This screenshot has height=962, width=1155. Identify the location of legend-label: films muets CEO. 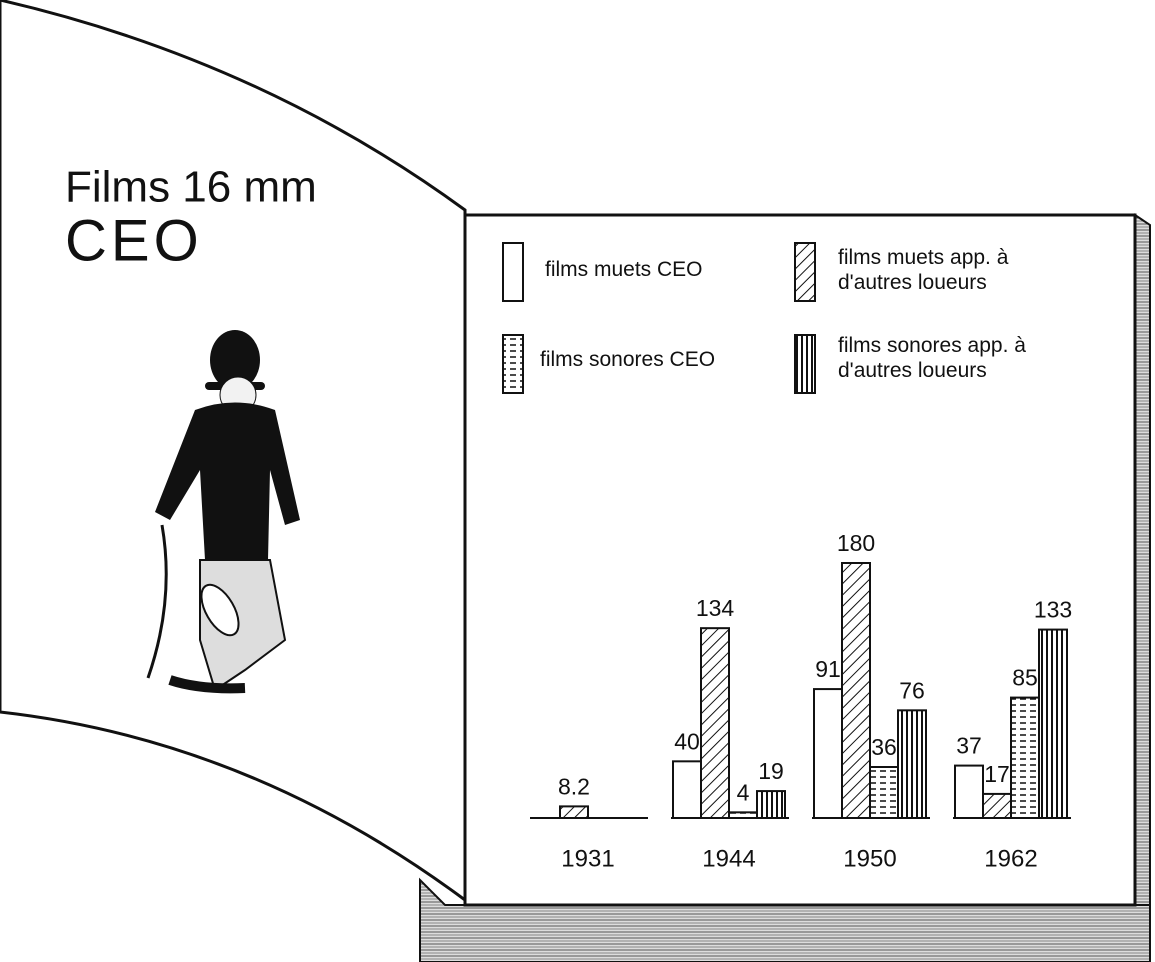
(624, 269).